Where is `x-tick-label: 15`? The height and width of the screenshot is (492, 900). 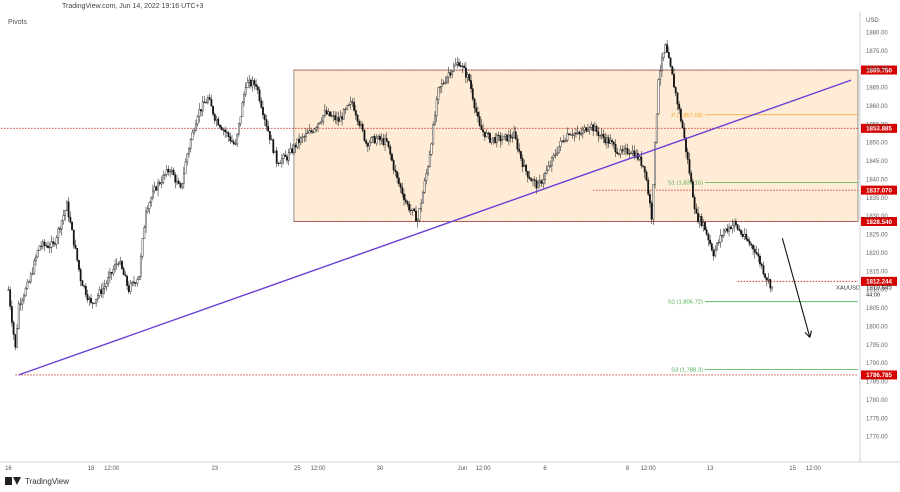
x-tick-label: 15 is located at coordinates (792, 469).